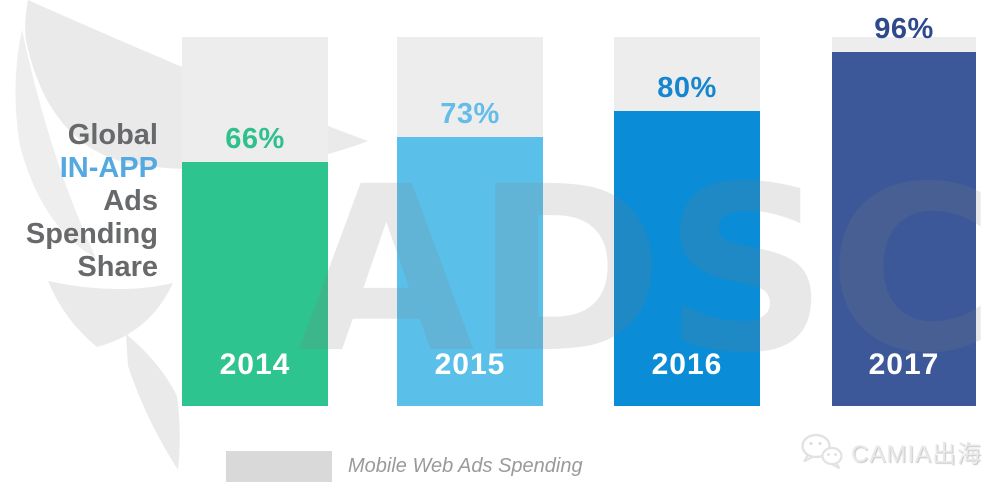 Image resolution: width=1000 pixels, height=497 pixels. What do you see at coordinates (79, 201) in the screenshot?
I see `chart-title: Global IN-APP Ads Spending Share` at bounding box center [79, 201].